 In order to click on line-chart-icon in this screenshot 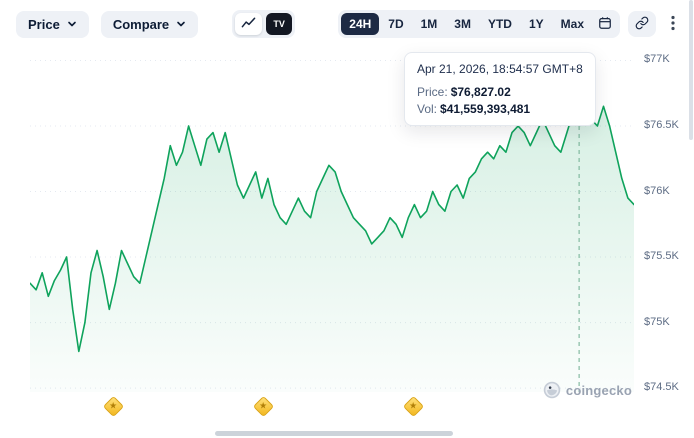, I will do `click(248, 24)`.